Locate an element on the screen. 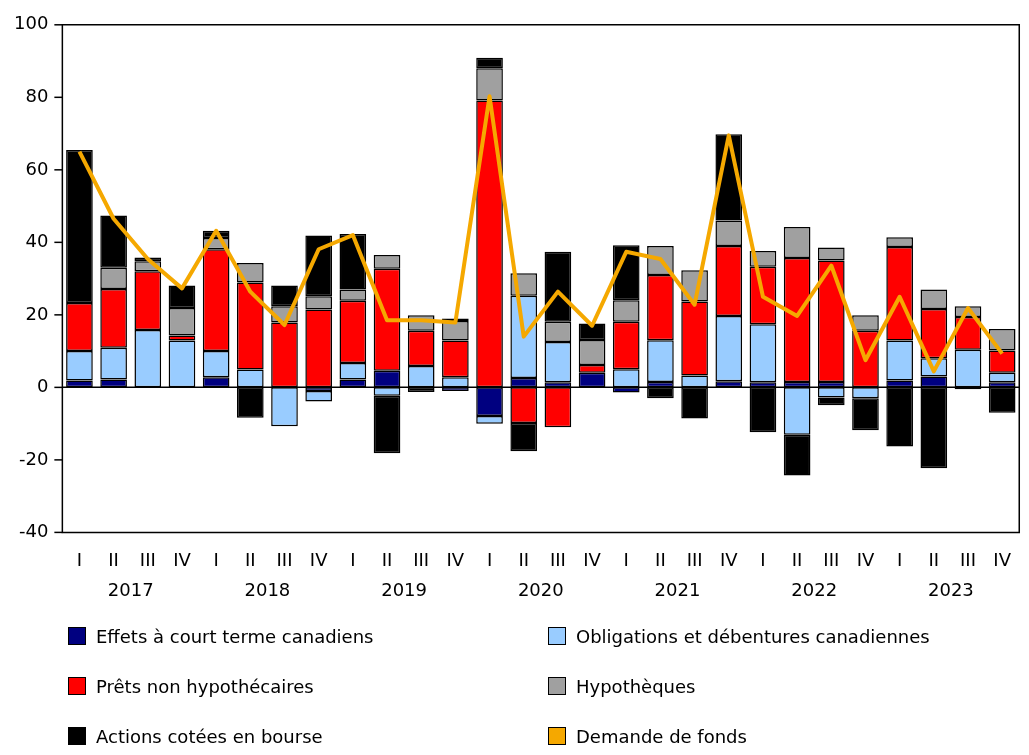  y-tick-label: -20 is located at coordinates (33, 458).